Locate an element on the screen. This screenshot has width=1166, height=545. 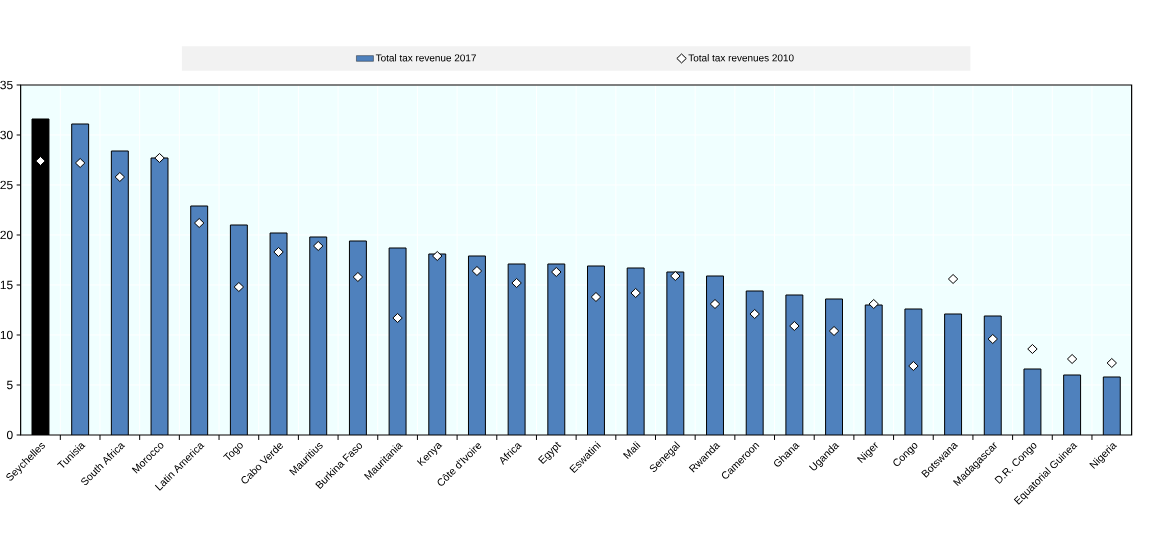
x-tick-label: Togo is located at coordinates (233, 451).